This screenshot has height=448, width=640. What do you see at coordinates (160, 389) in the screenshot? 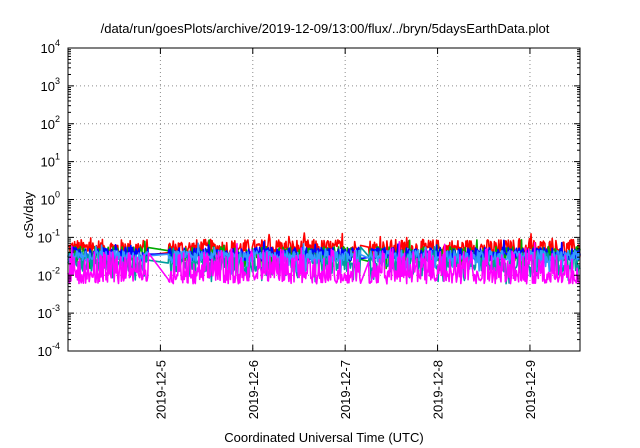
I see `x-tick-label: 2019-12-5` at bounding box center [160, 389].